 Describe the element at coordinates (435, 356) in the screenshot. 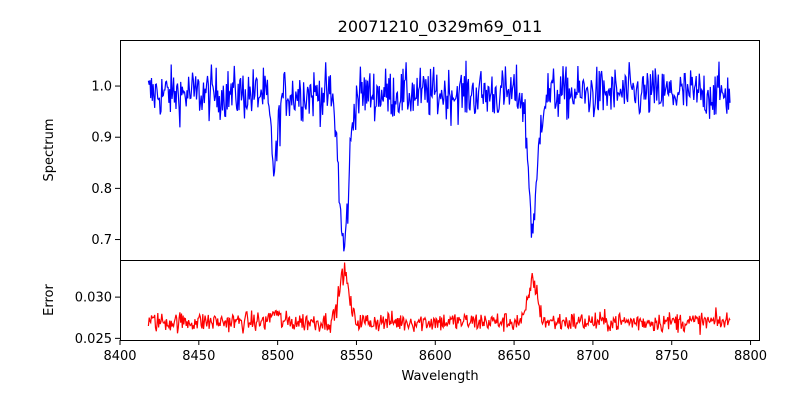

I see `x-tick-label: 8600` at that location.